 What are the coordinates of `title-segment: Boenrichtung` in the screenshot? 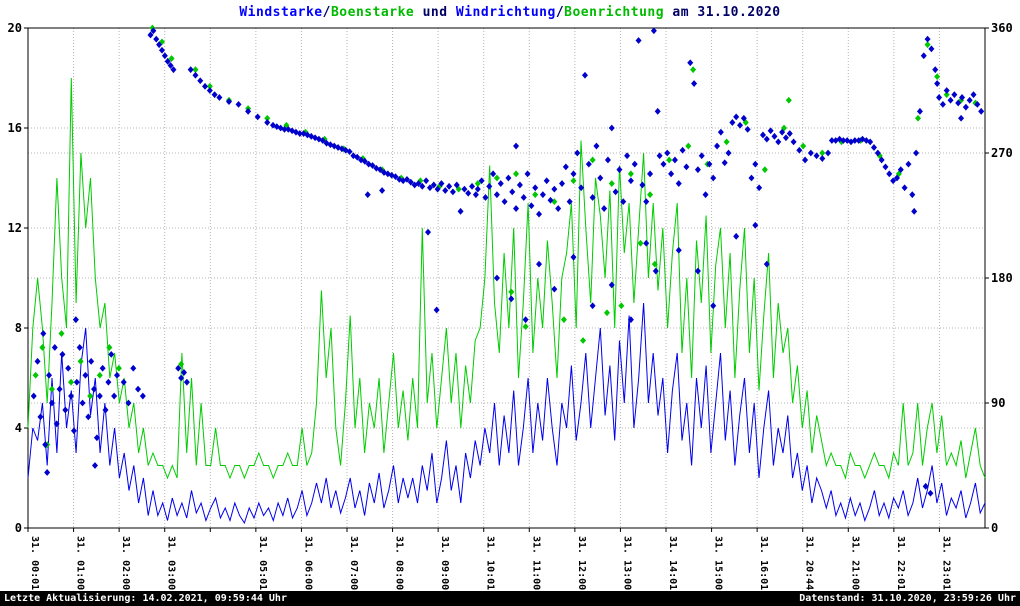 It's located at (614, 12).